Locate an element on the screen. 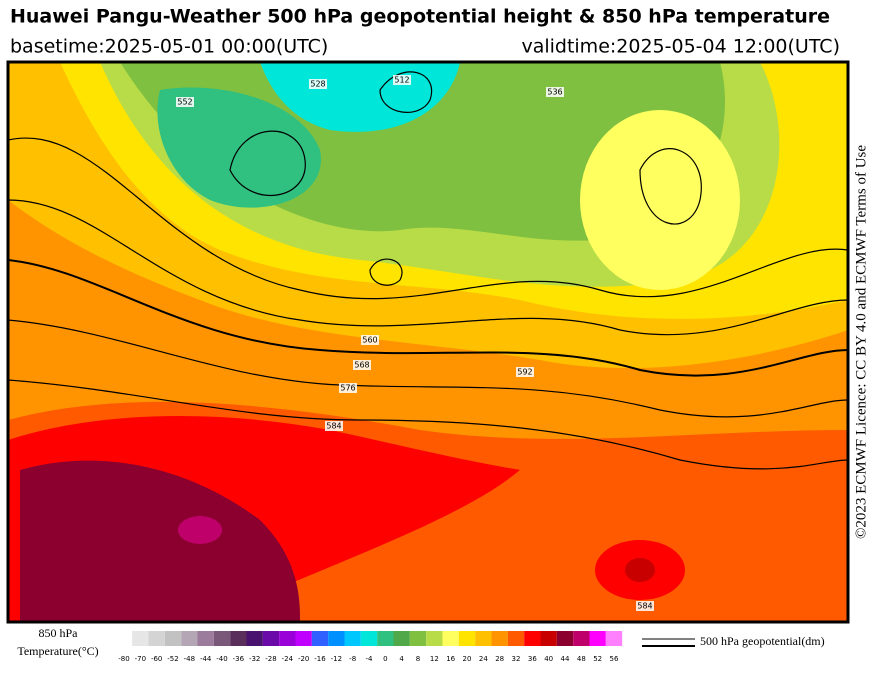 The height and width of the screenshot is (680, 870). legend-label: Temperature(°C) is located at coordinates (57, 651).